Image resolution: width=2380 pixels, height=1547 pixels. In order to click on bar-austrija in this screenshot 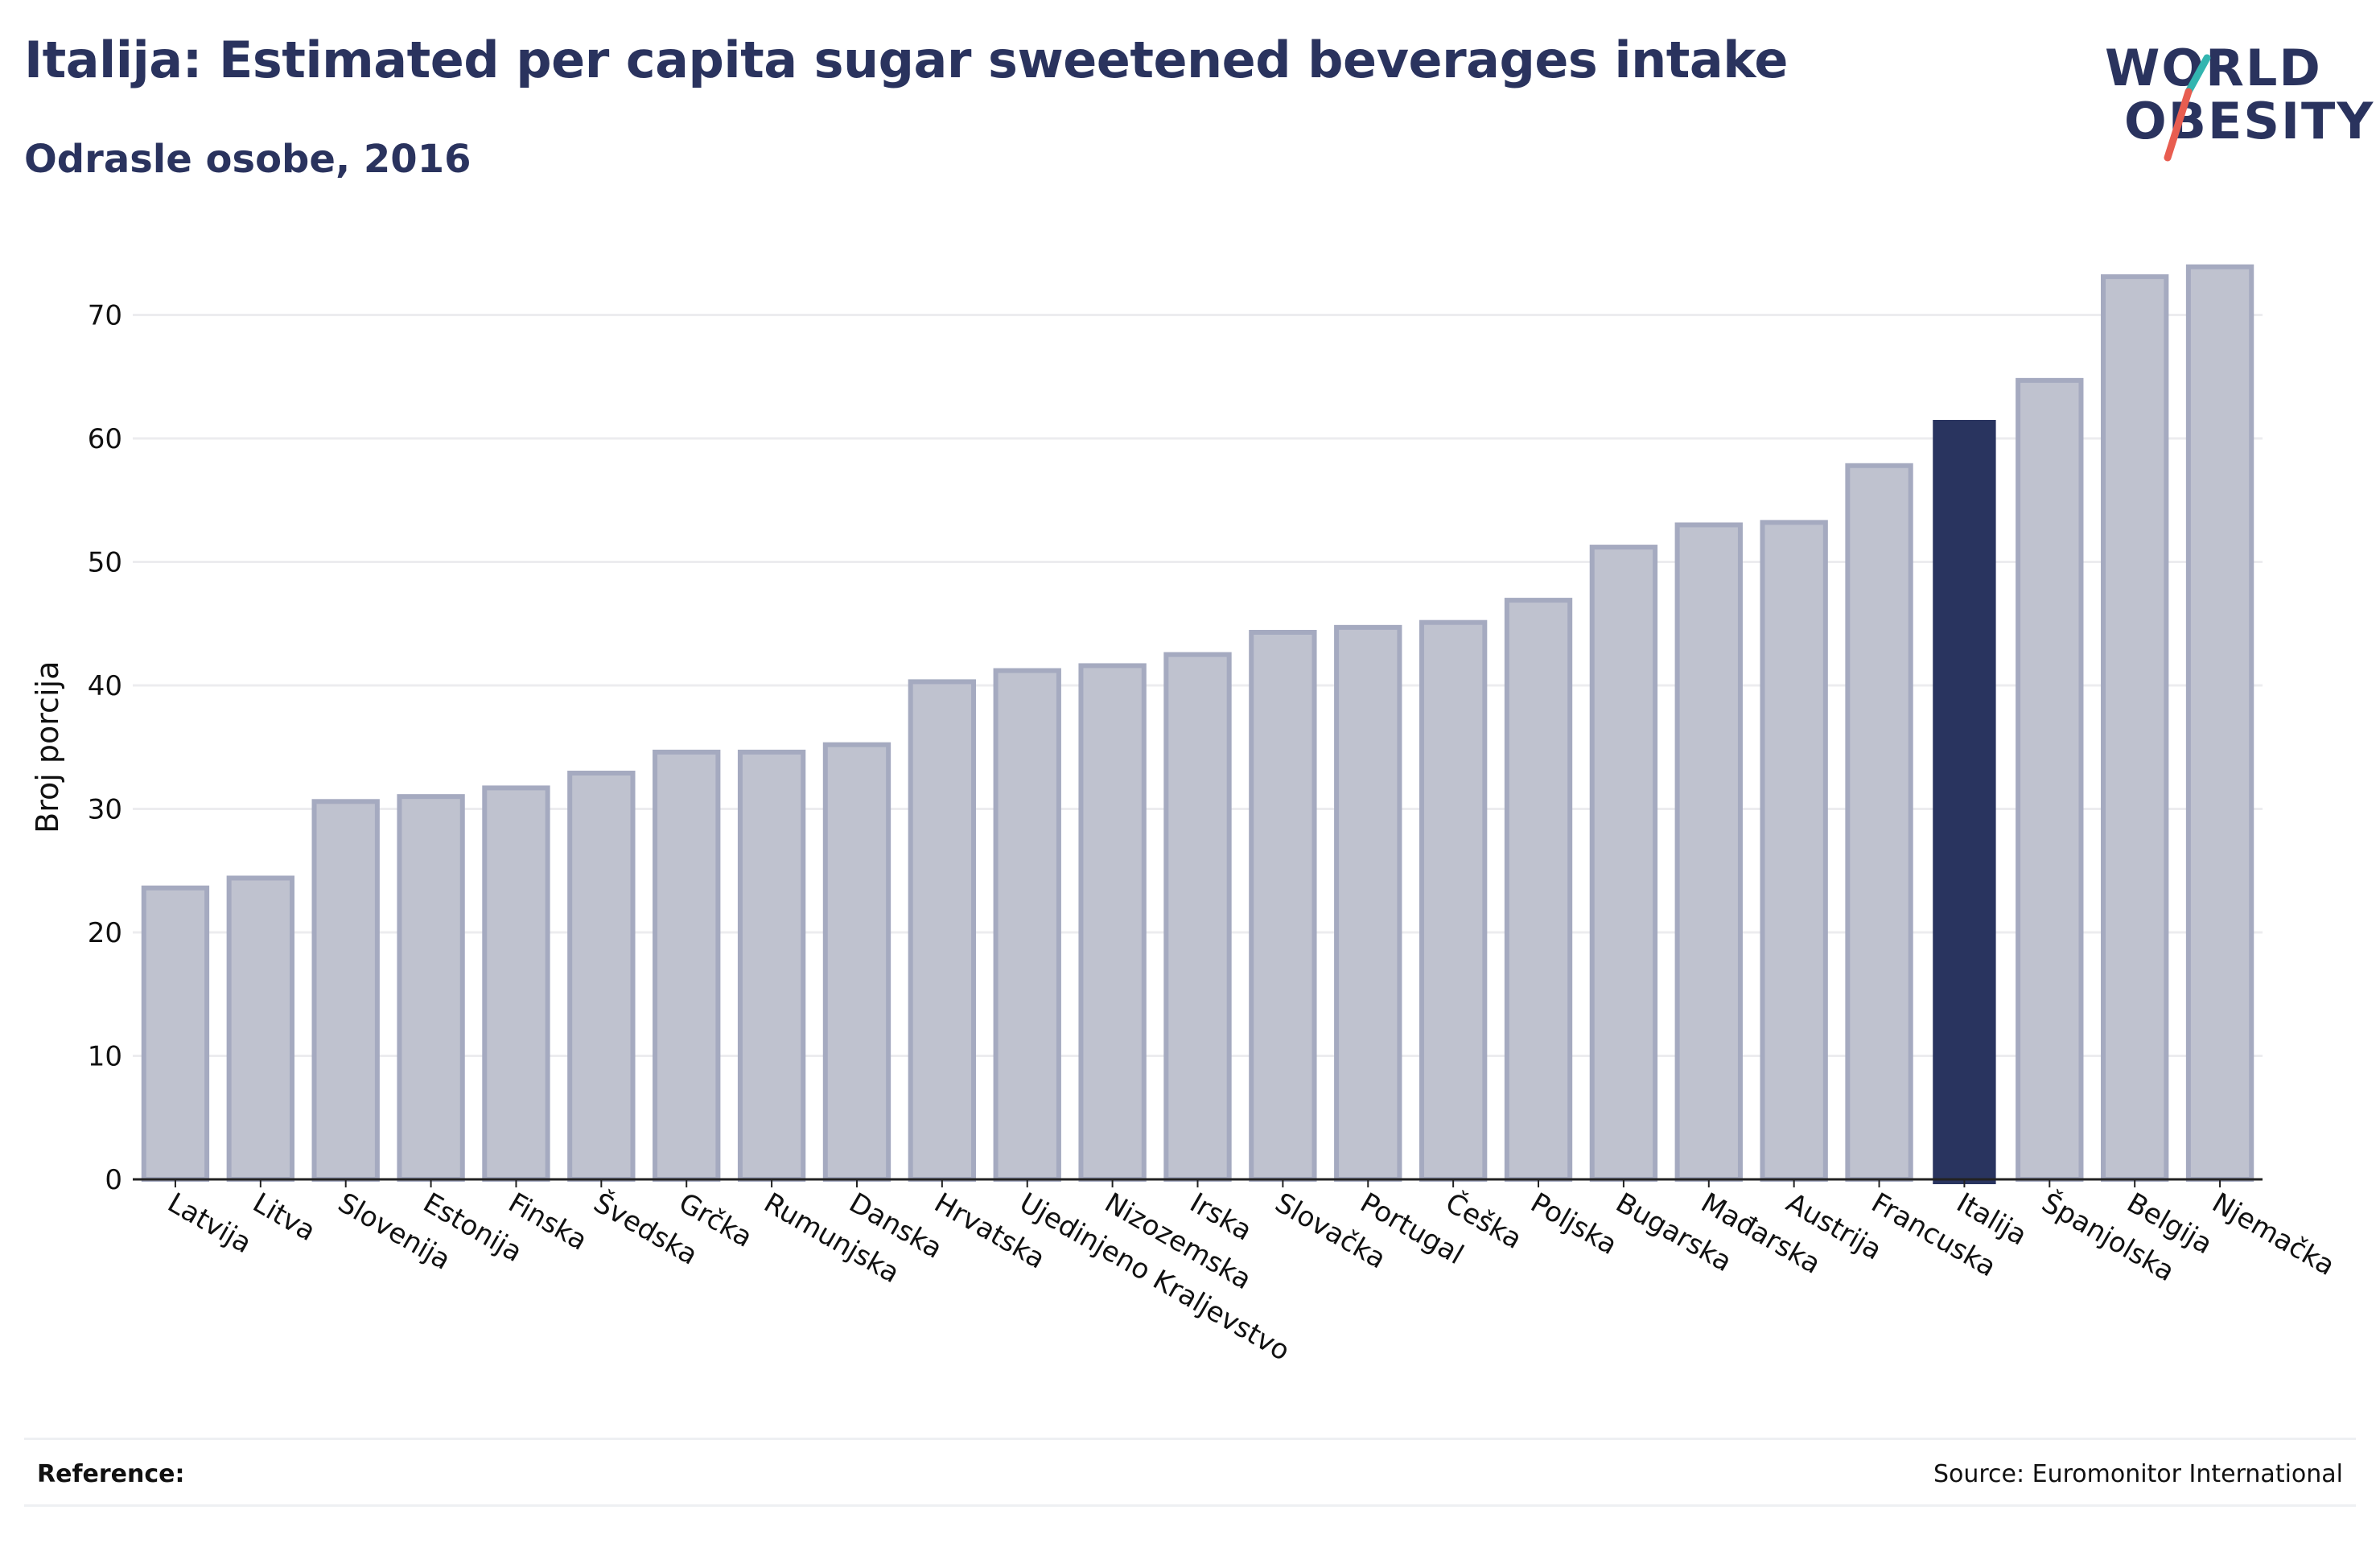, I will do `click(1794, 851)`.